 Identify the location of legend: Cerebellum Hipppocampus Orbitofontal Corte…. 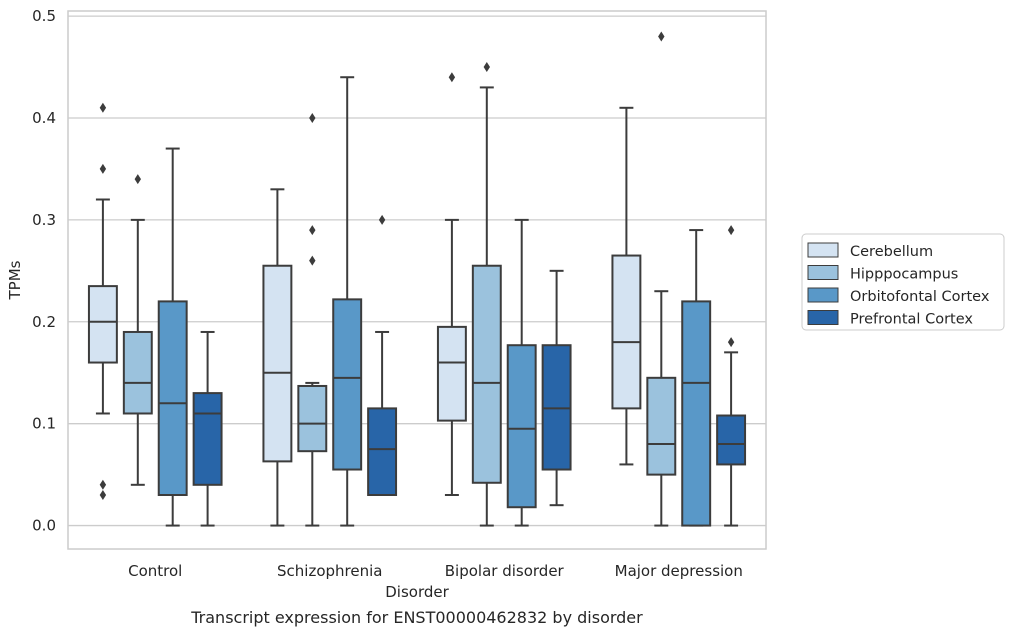
(903, 282).